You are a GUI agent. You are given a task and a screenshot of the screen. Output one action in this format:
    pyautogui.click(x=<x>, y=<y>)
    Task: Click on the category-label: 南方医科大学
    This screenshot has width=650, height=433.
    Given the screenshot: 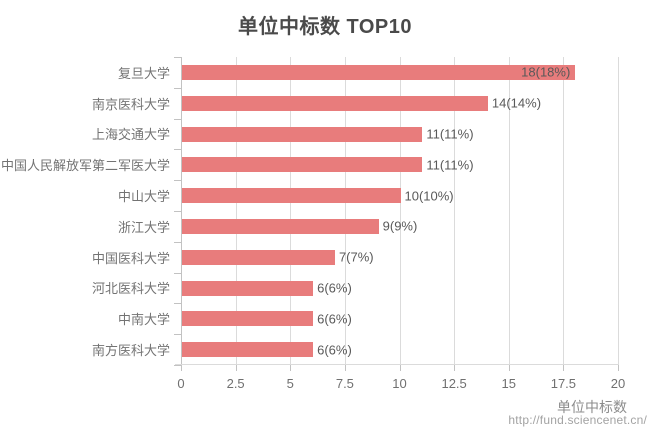 What is the action you would take?
    pyautogui.click(x=130, y=351)
    